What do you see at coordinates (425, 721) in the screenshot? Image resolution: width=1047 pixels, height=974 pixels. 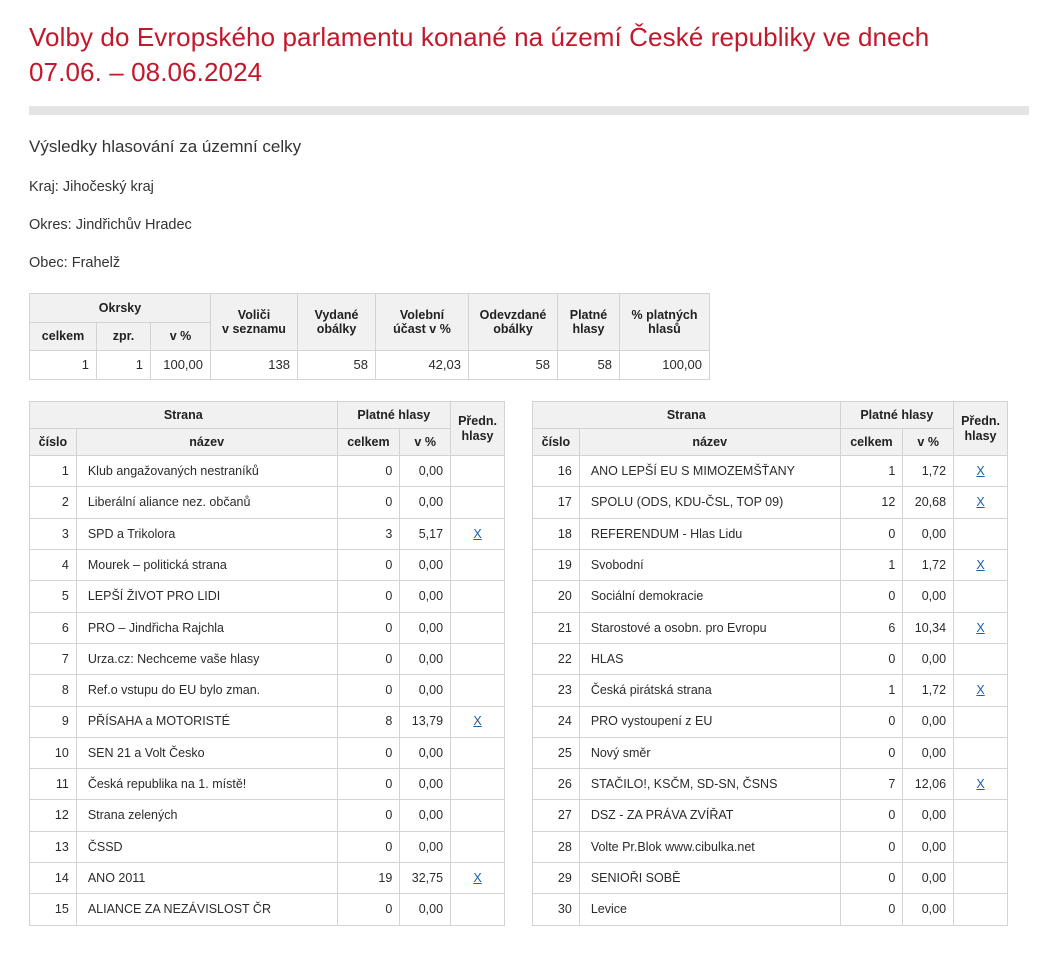 I see `party-percent: 13,79` at bounding box center [425, 721].